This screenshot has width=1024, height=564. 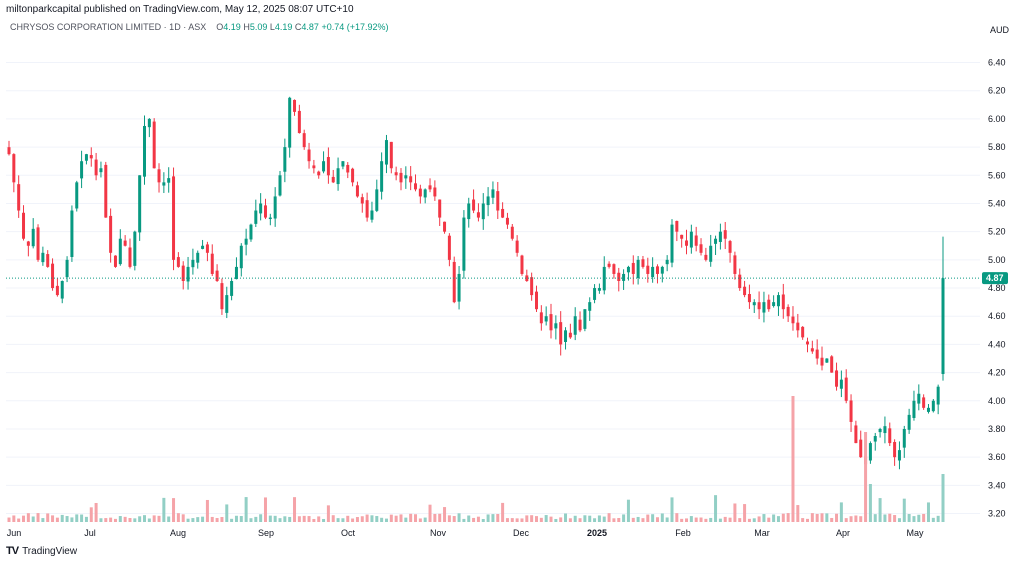 What do you see at coordinates (12, 551) in the screenshot?
I see `tradingview-logo-icon: TV` at bounding box center [12, 551].